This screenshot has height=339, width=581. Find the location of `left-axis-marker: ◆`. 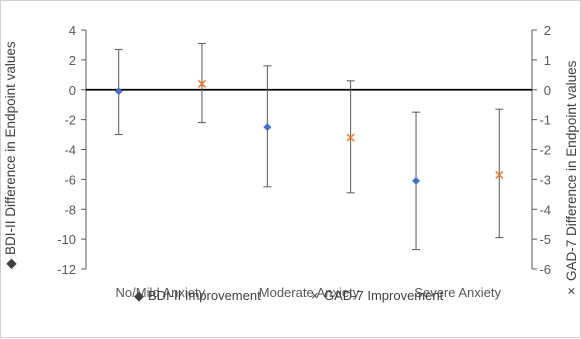

left-axis-marker: ◆ is located at coordinates (10, 263).